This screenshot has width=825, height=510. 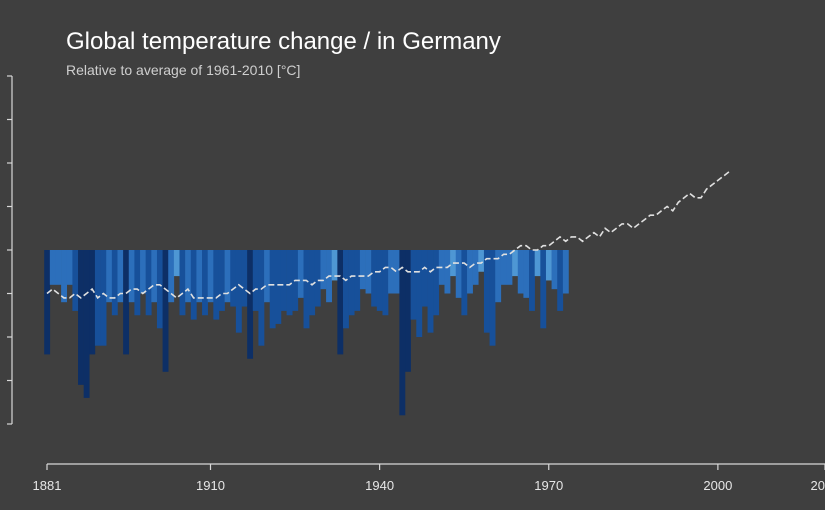 I want to click on bar-1949, so click(x=430, y=291).